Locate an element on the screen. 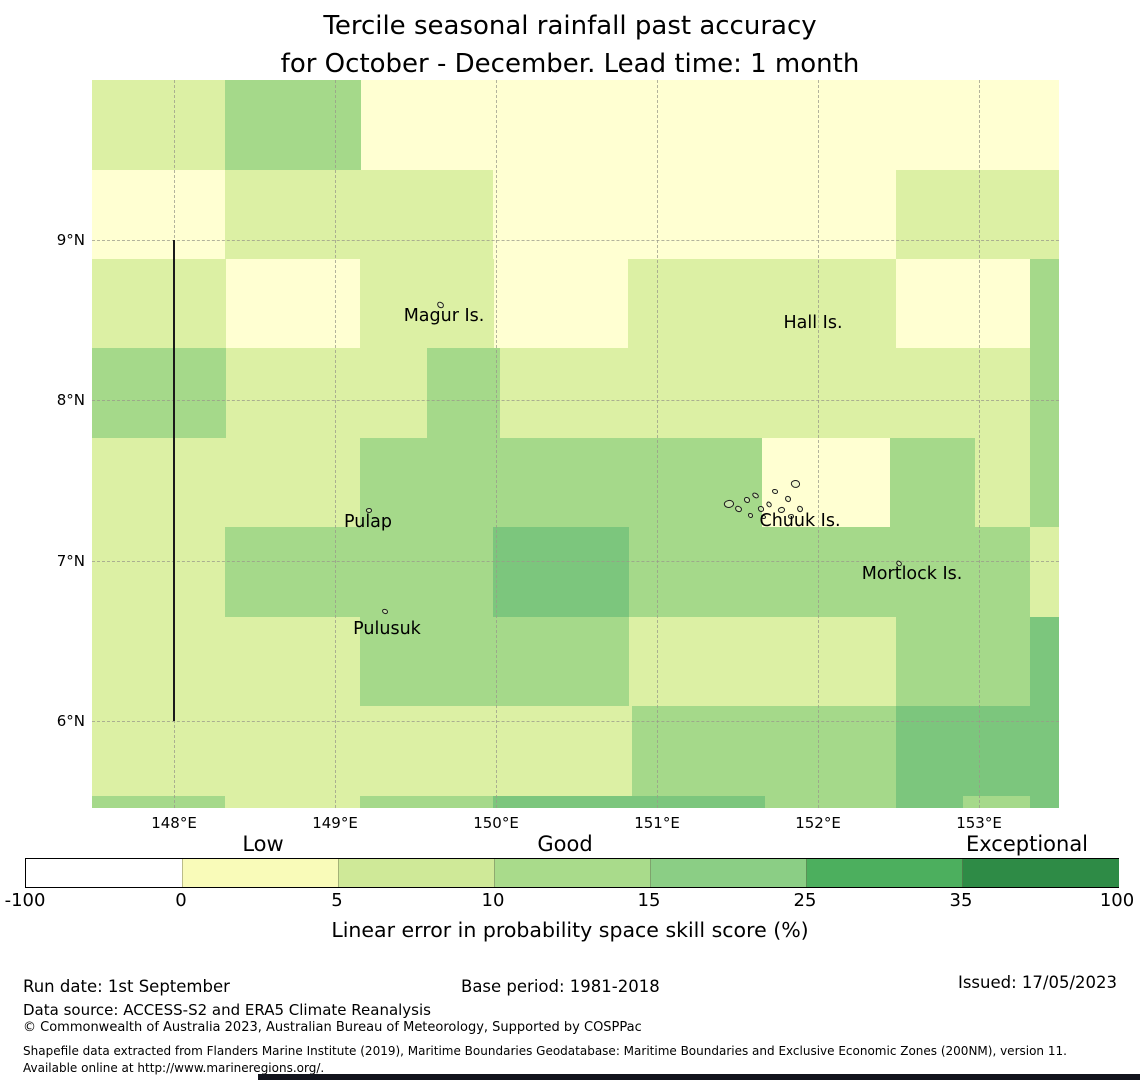 The image size is (1140, 1080). y-axis-tick-label: 8°N is located at coordinates (70, 400).